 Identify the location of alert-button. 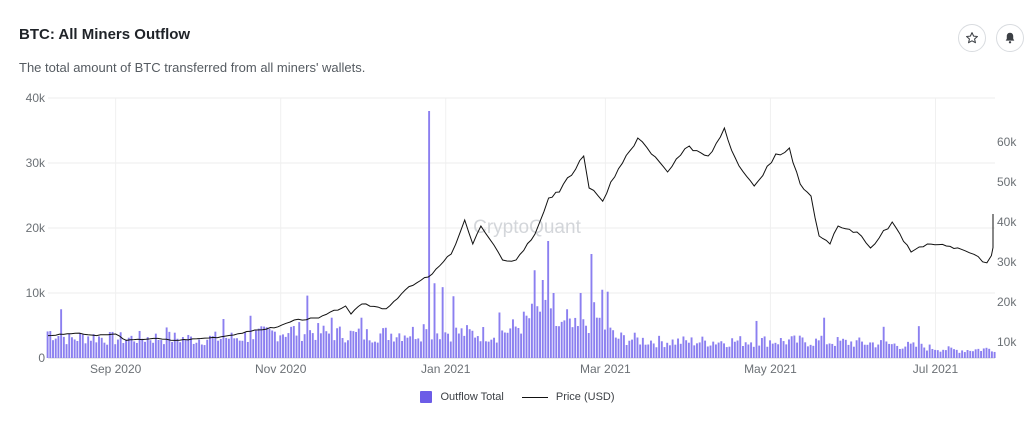
(1010, 38).